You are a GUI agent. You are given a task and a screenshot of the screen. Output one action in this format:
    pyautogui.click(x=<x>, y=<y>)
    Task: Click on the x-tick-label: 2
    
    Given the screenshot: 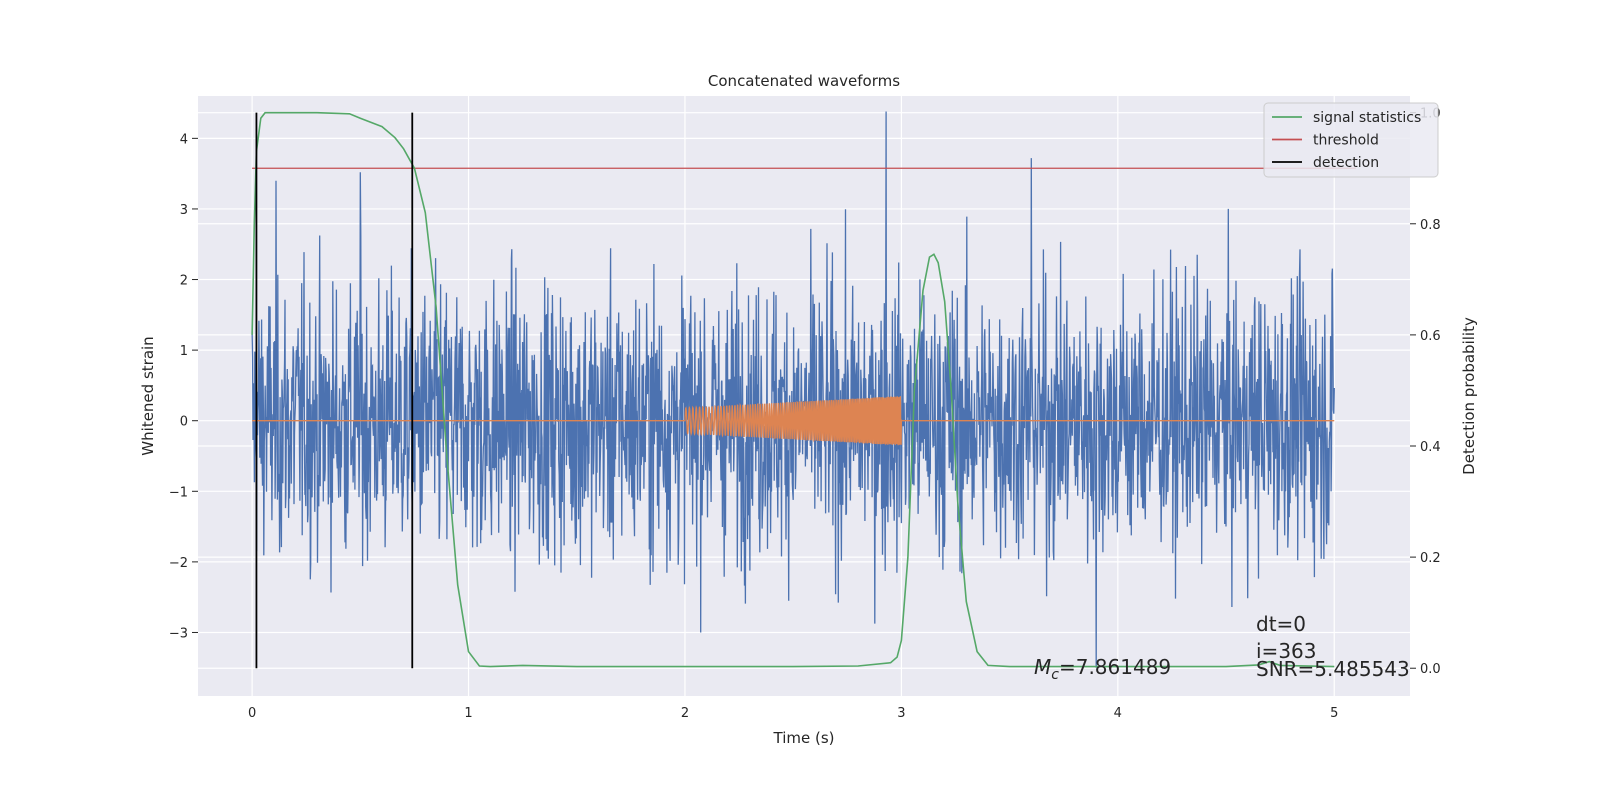 What is the action you would take?
    pyautogui.click(x=685, y=713)
    